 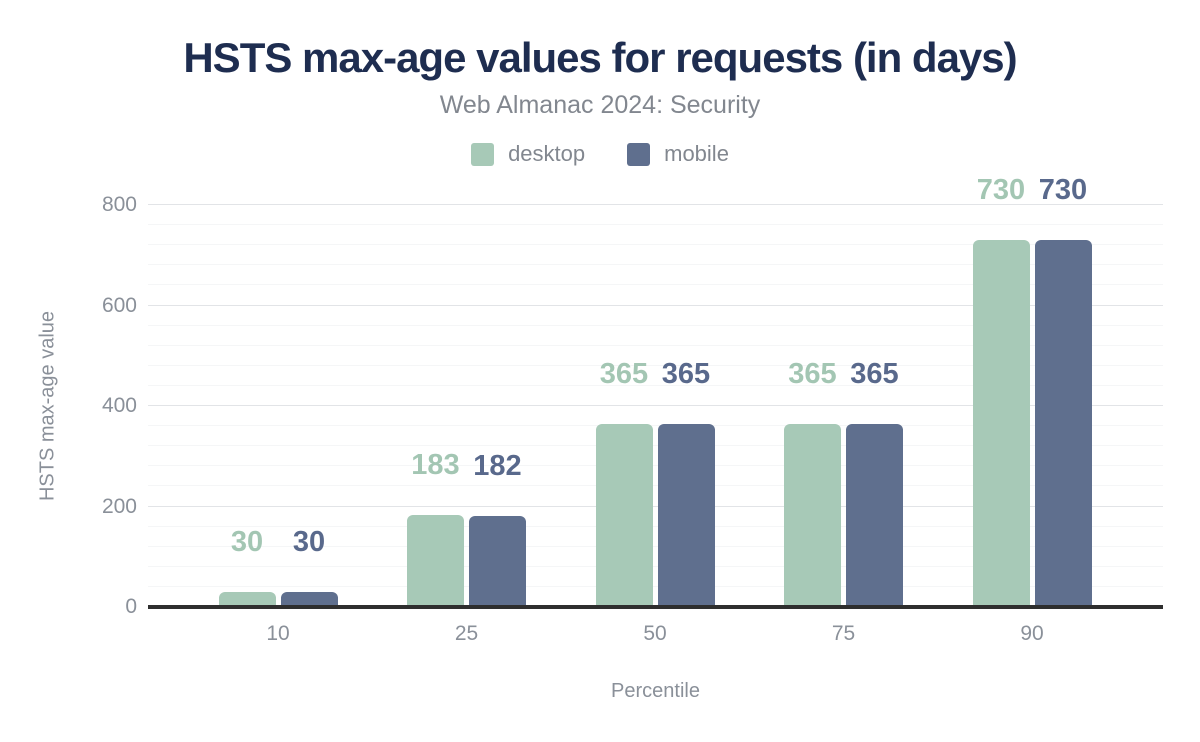 I want to click on bar-mobile-p10, so click(x=309, y=599).